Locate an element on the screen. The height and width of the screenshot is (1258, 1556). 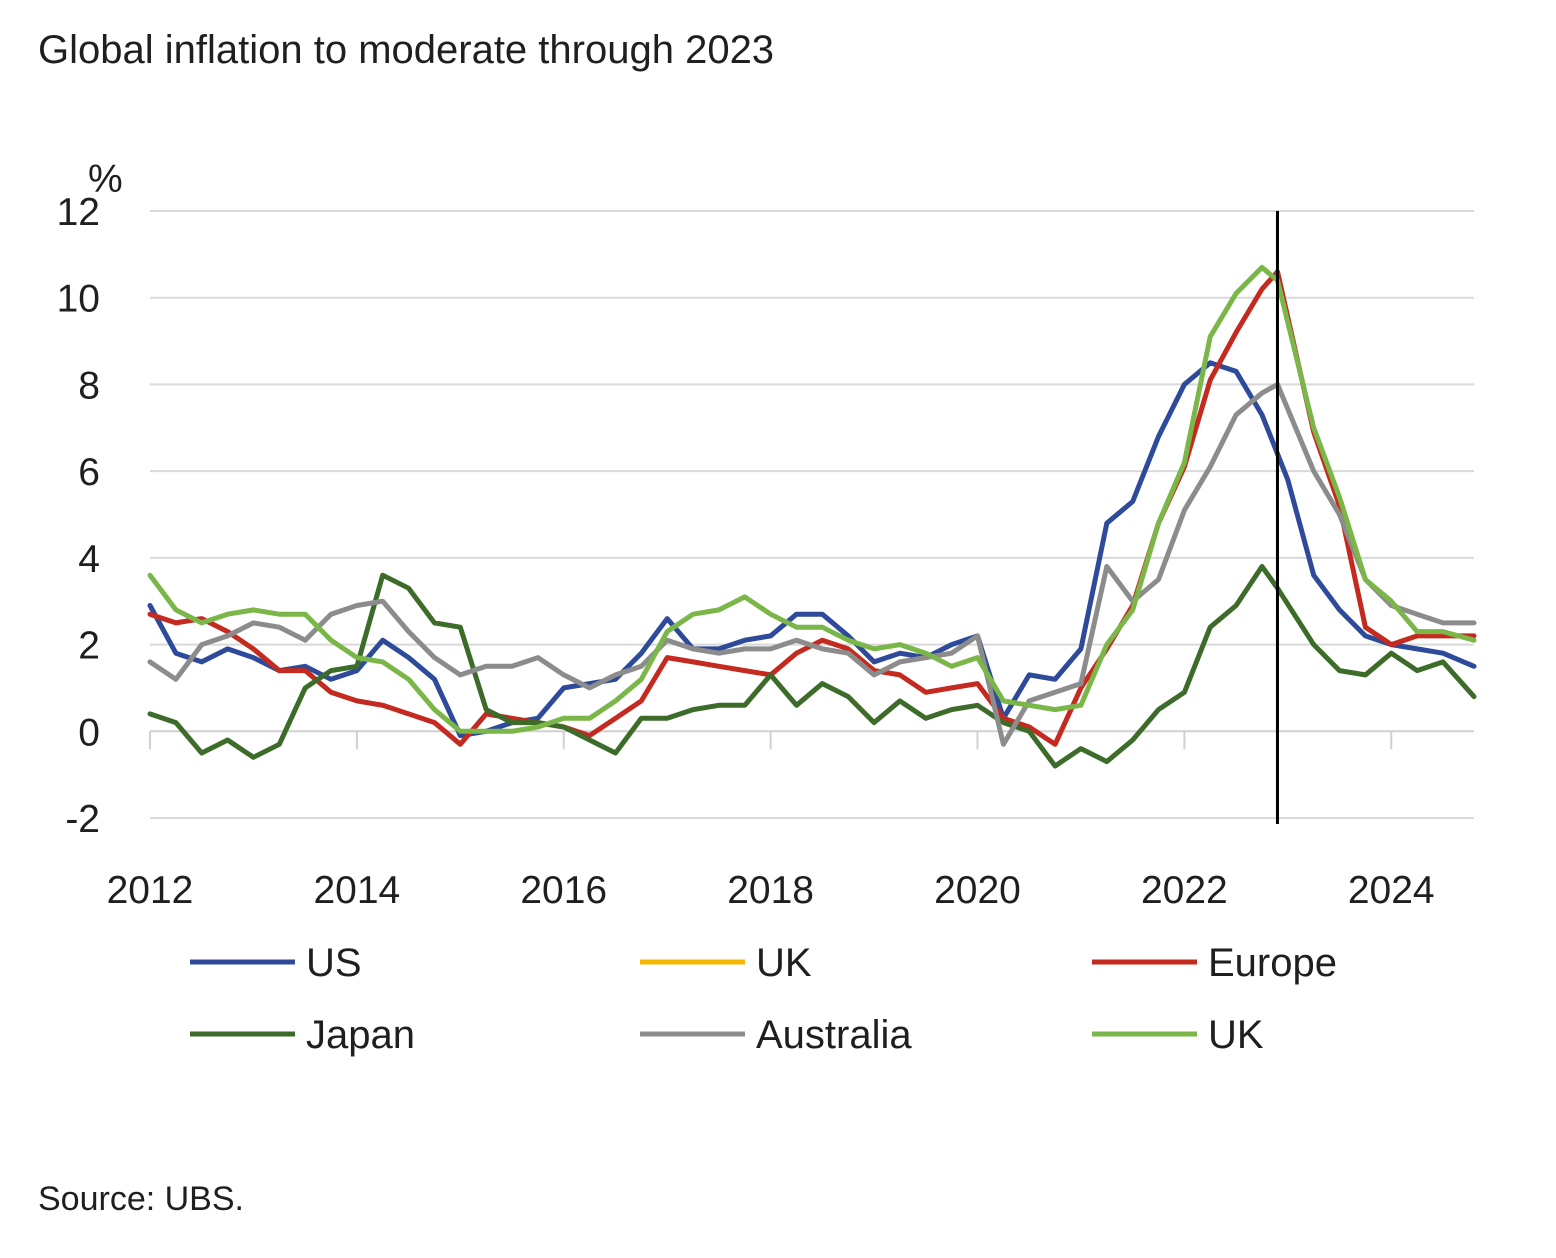
legend-label: US is located at coordinates (334, 963).